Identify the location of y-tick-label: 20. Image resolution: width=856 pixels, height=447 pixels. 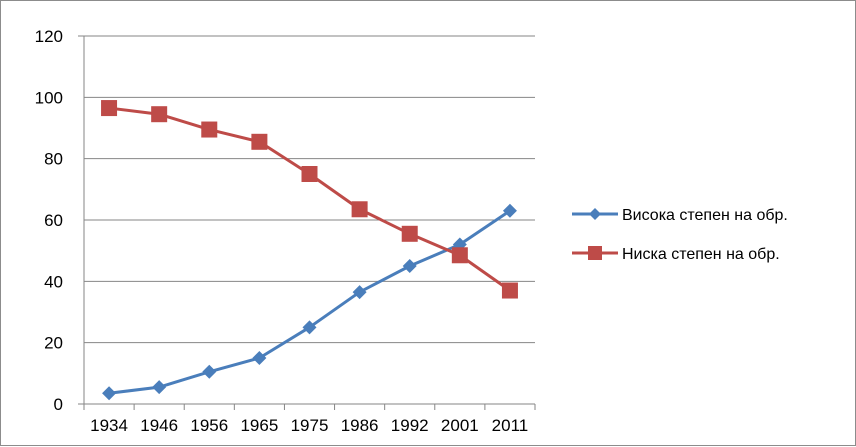
(53, 343).